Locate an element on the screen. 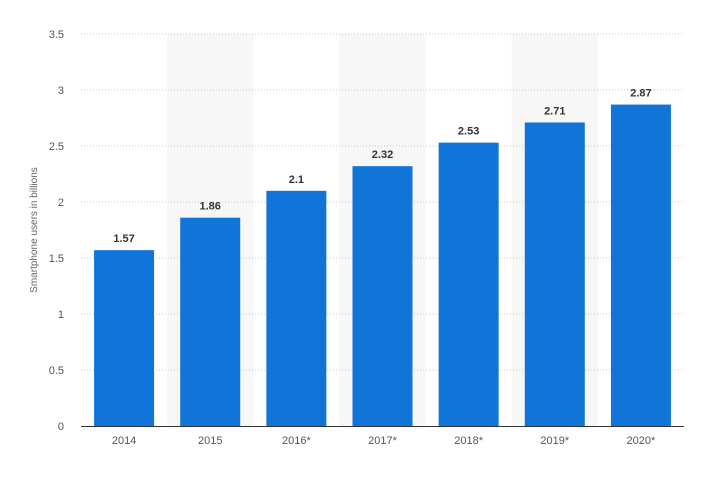 This screenshot has width=706, height=486. x-tick-label: 2020* is located at coordinates (641, 441).